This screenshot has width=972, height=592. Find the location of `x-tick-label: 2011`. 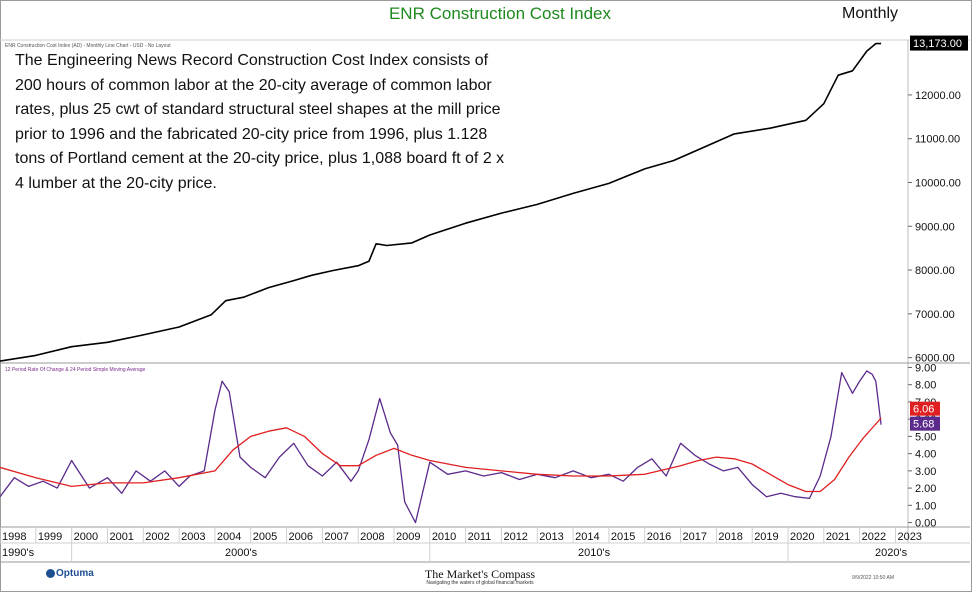

x-tick-label: 2011 is located at coordinates (480, 537).